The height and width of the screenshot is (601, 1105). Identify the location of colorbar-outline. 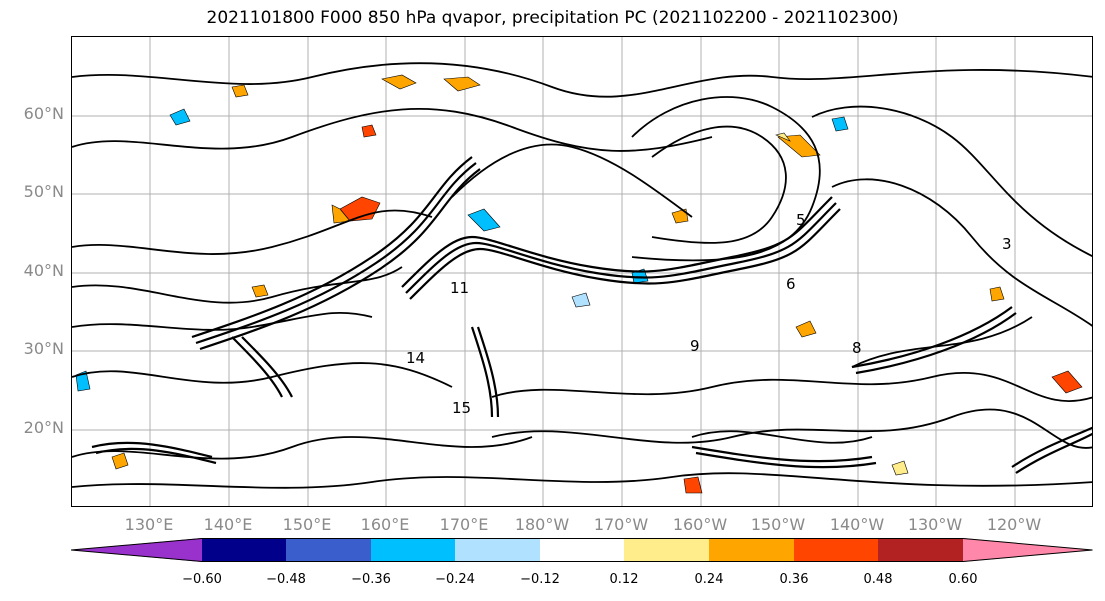
(582, 550).